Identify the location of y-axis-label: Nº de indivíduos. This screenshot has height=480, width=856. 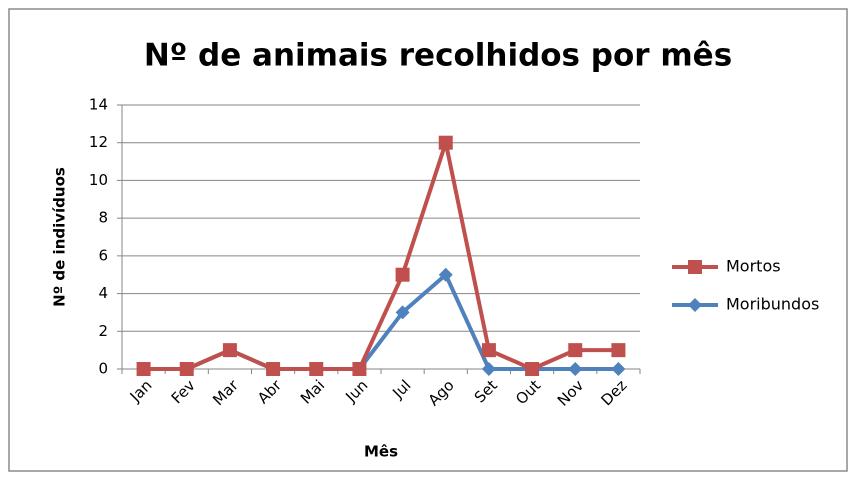
(60, 237).